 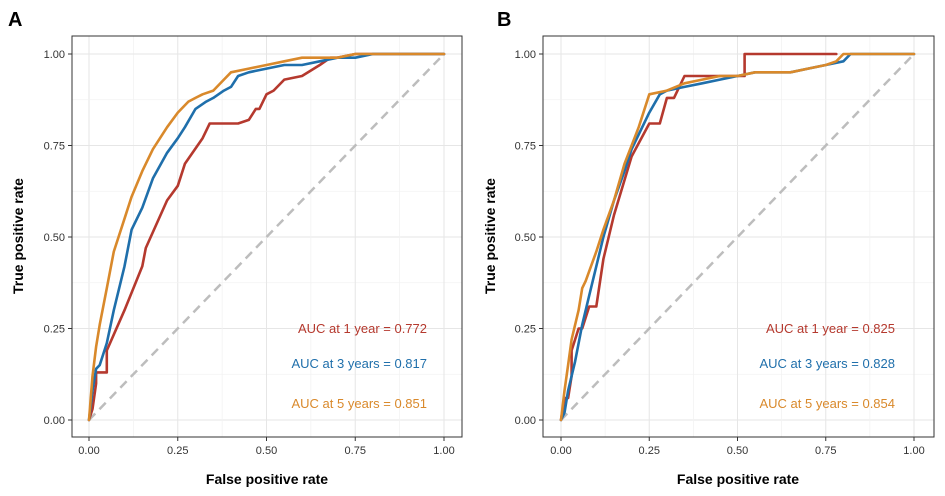 What do you see at coordinates (267, 479) in the screenshot?
I see `x-axis-title-a: False positive rate` at bounding box center [267, 479].